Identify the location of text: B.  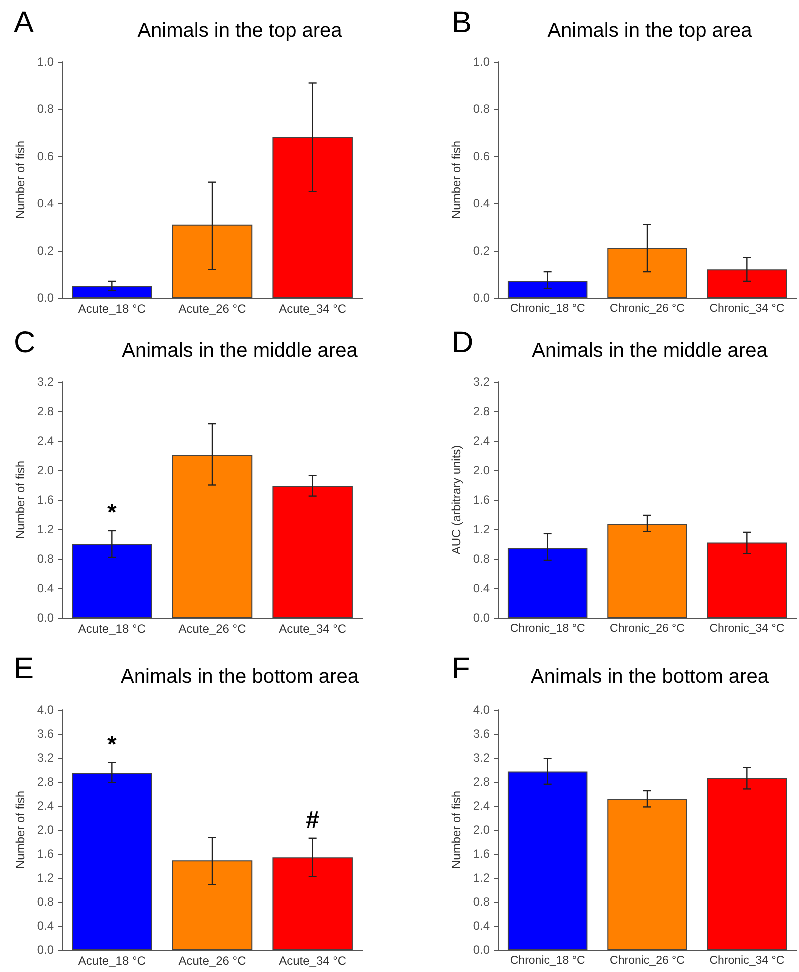
(462, 23).